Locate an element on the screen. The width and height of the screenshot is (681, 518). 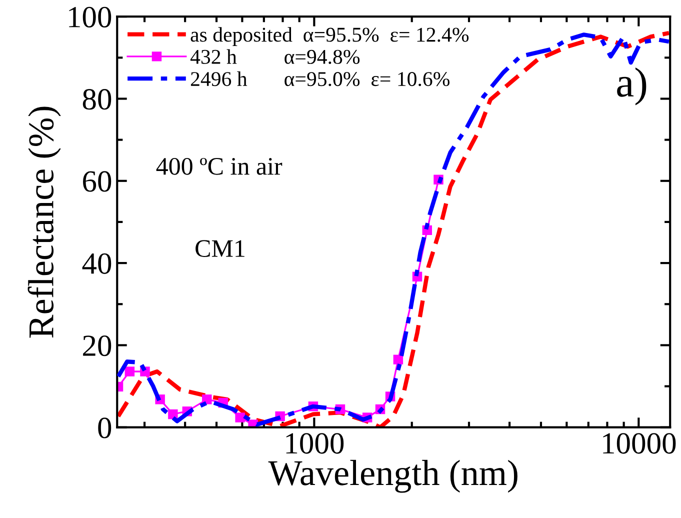
annotation: a) is located at coordinates (631, 87).